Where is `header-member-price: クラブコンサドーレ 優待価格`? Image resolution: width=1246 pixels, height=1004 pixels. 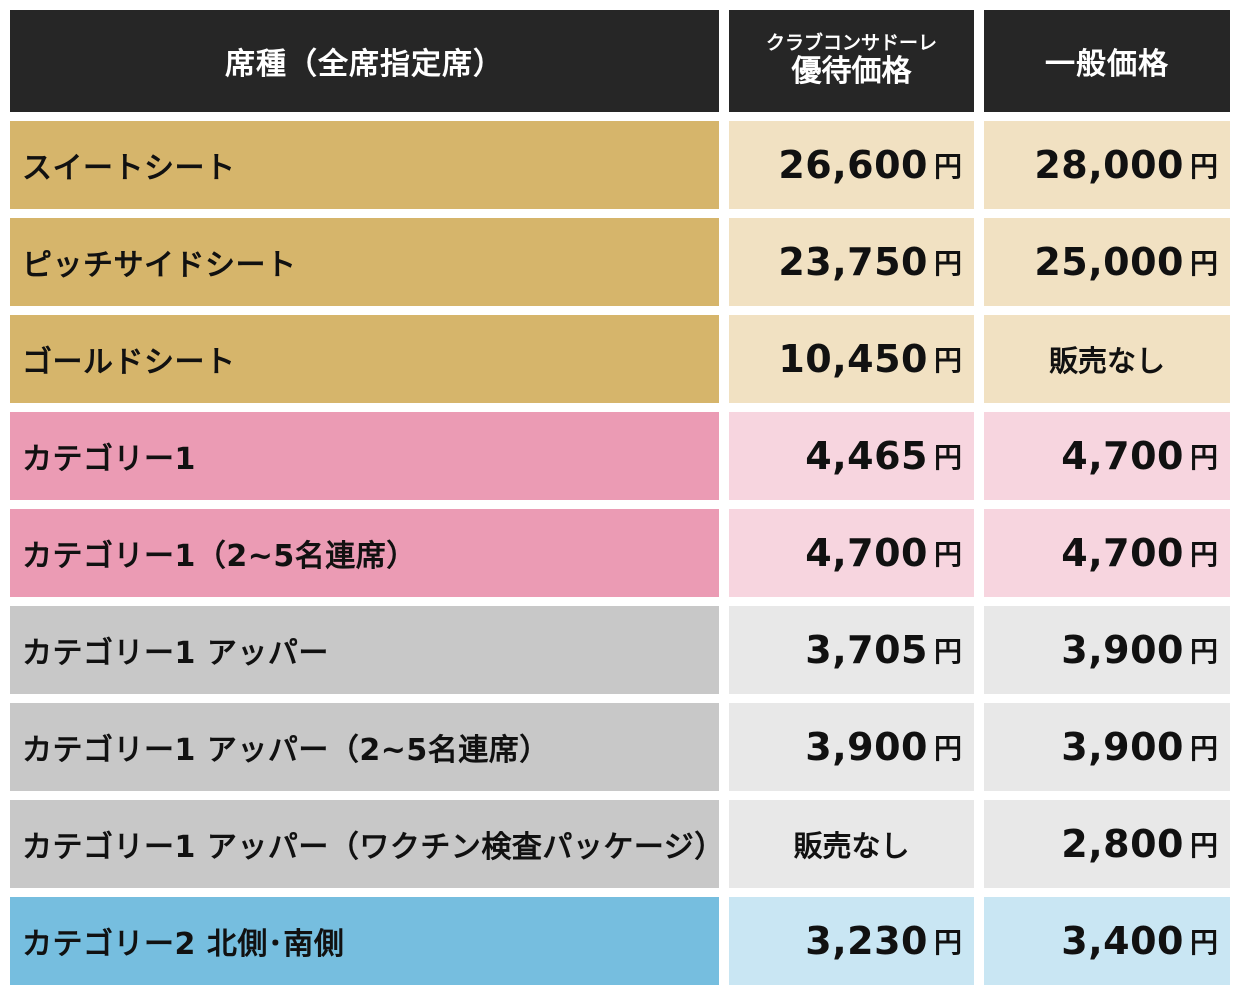 header-member-price: クラブコンサドーレ 優待価格 is located at coordinates (851, 61).